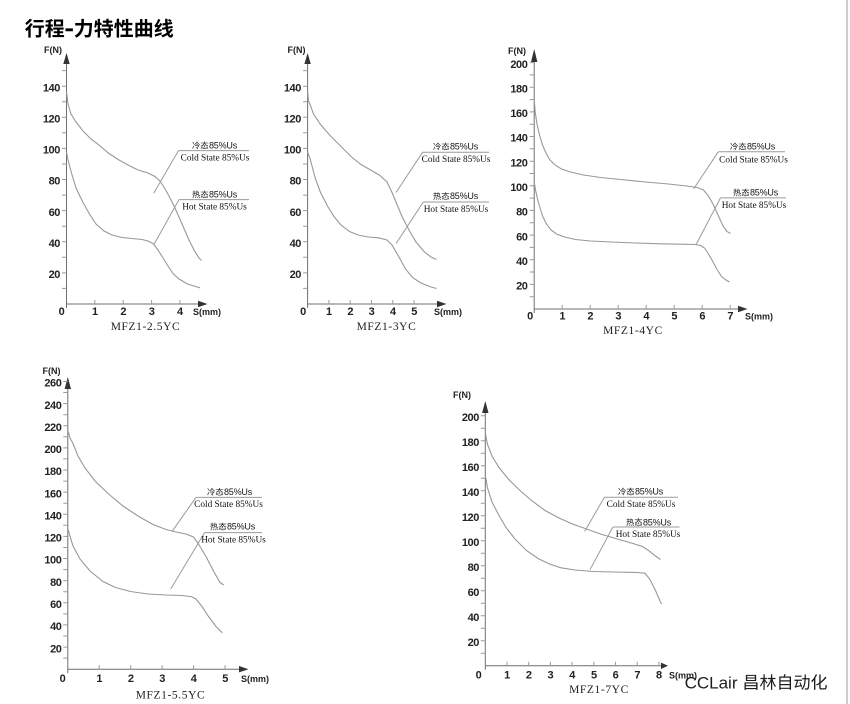  What do you see at coordinates (52, 384) in the screenshot?
I see `svg-text: 260` at bounding box center [52, 384].